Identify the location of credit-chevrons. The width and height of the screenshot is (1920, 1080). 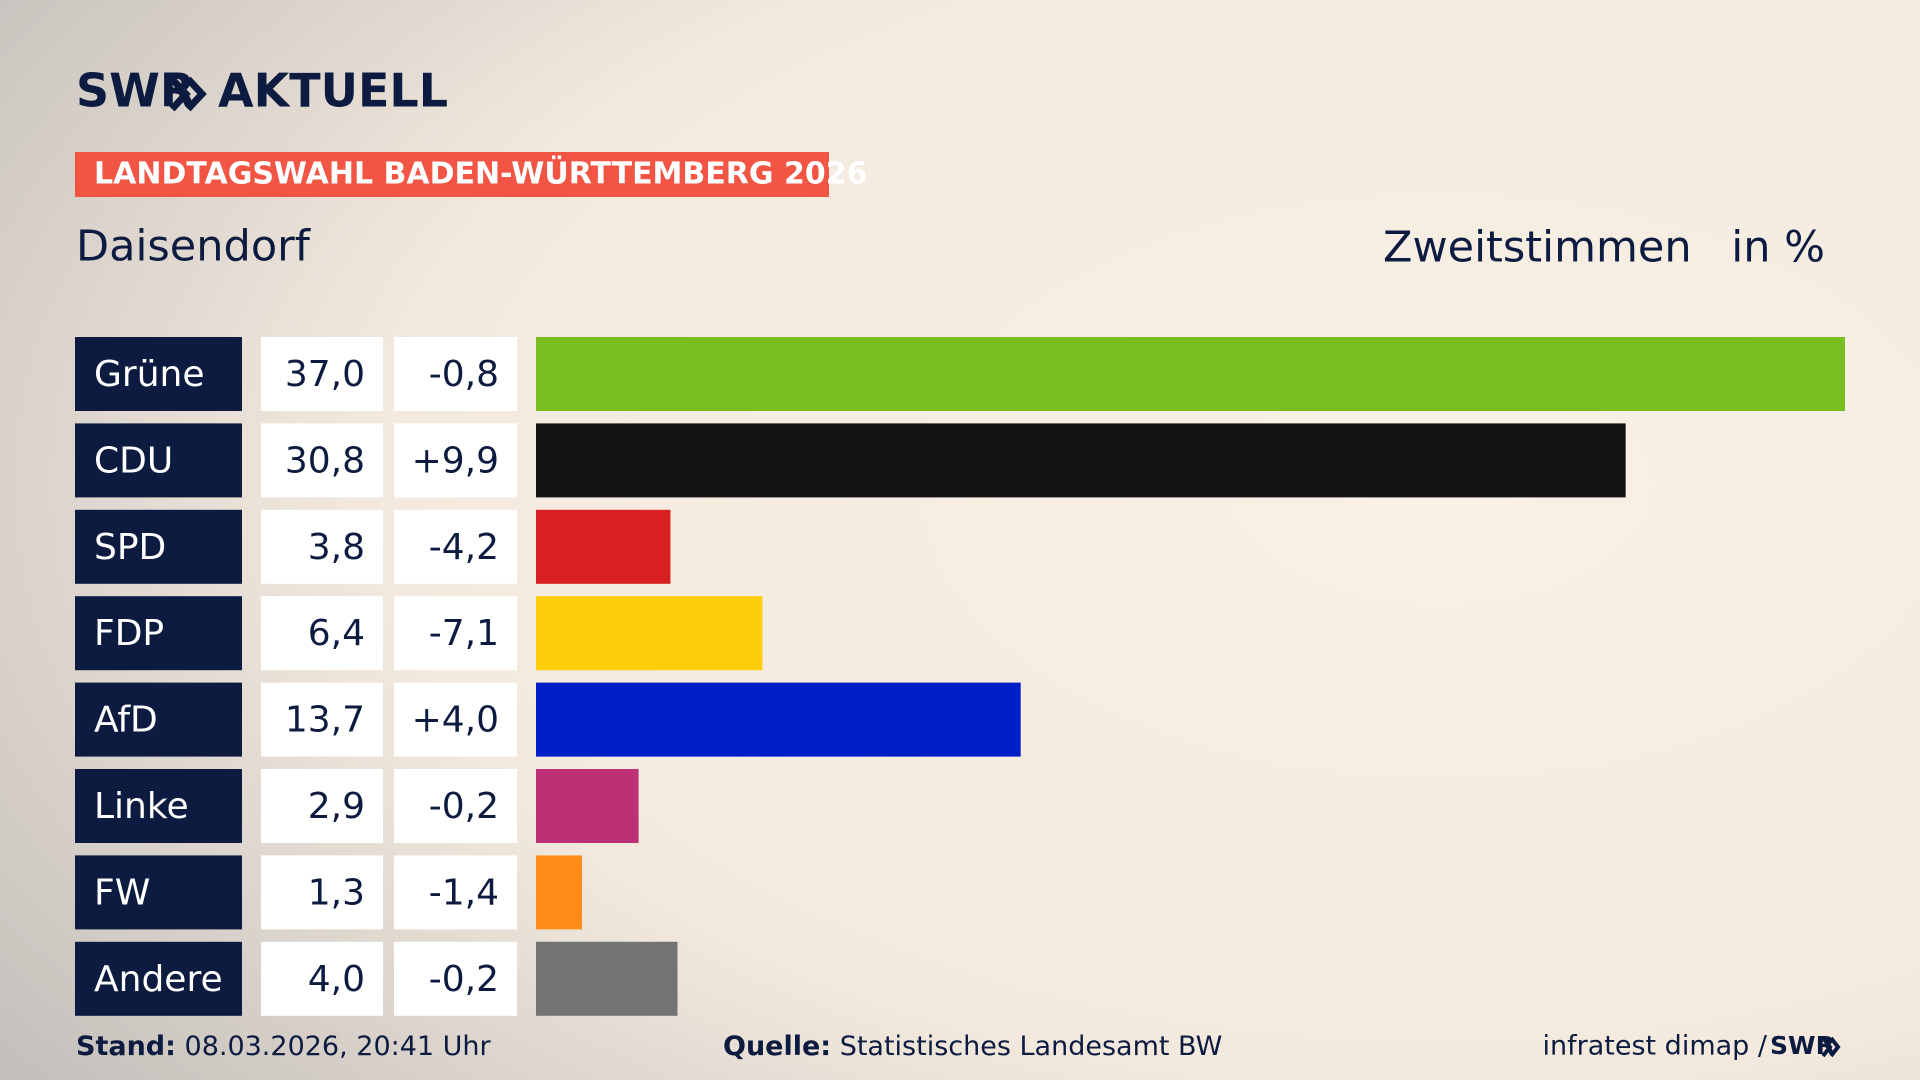
(1831, 1047).